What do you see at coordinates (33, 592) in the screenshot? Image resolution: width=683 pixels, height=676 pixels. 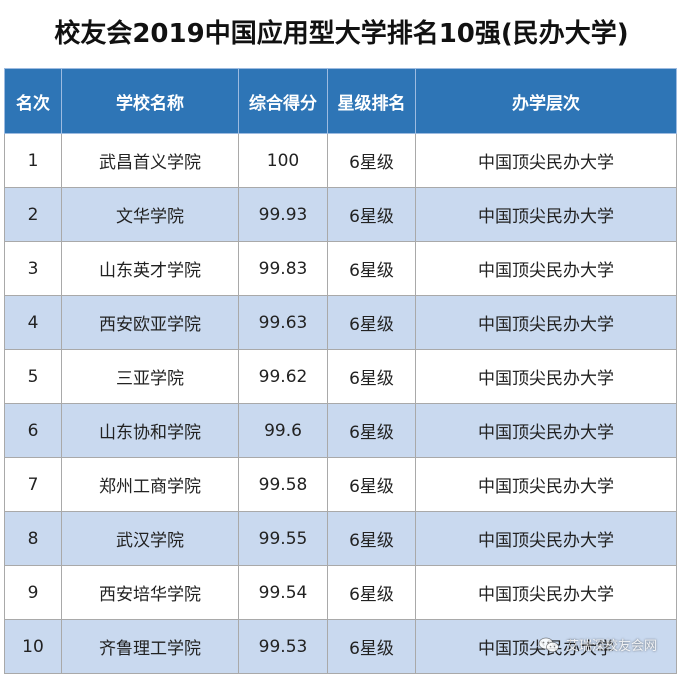 I see `rank-cell: 9` at bounding box center [33, 592].